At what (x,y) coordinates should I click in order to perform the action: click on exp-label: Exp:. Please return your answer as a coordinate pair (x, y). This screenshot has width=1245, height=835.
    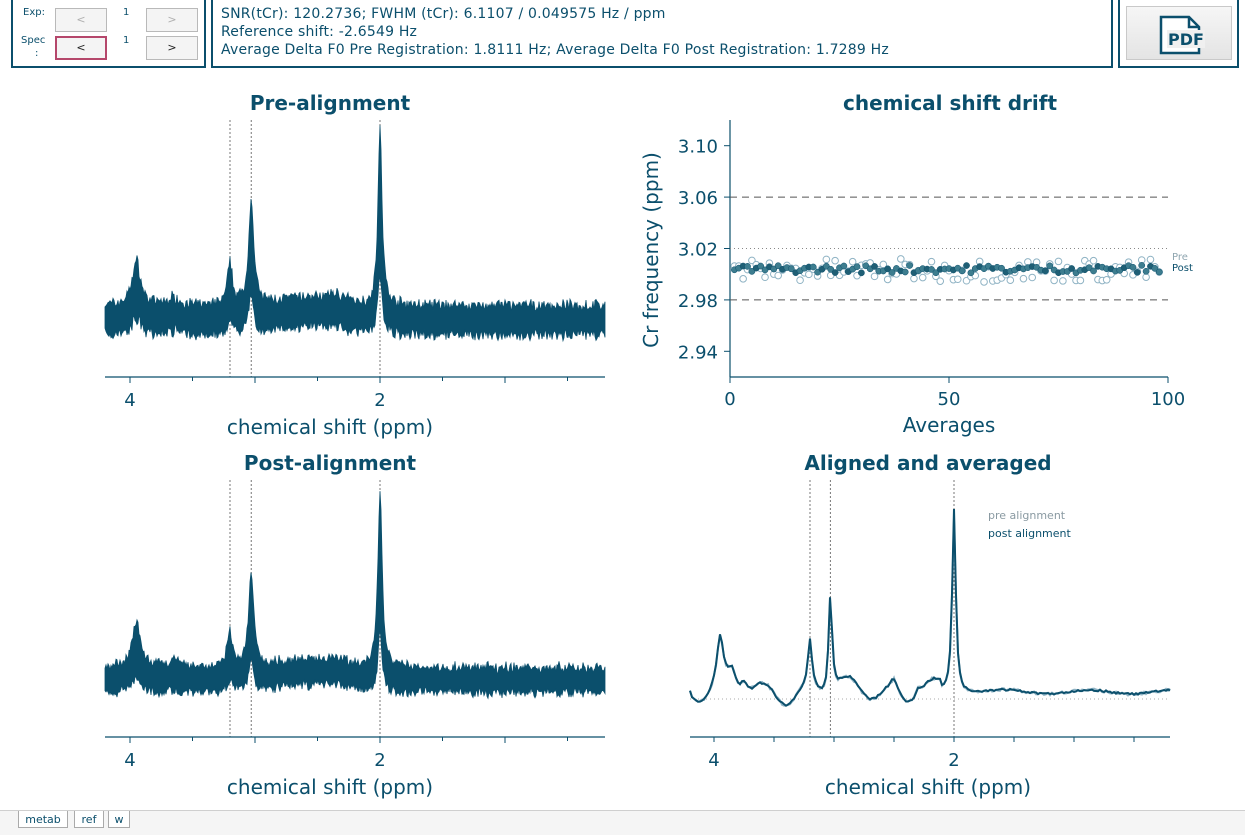
    Looking at the image, I should click on (34, 12).